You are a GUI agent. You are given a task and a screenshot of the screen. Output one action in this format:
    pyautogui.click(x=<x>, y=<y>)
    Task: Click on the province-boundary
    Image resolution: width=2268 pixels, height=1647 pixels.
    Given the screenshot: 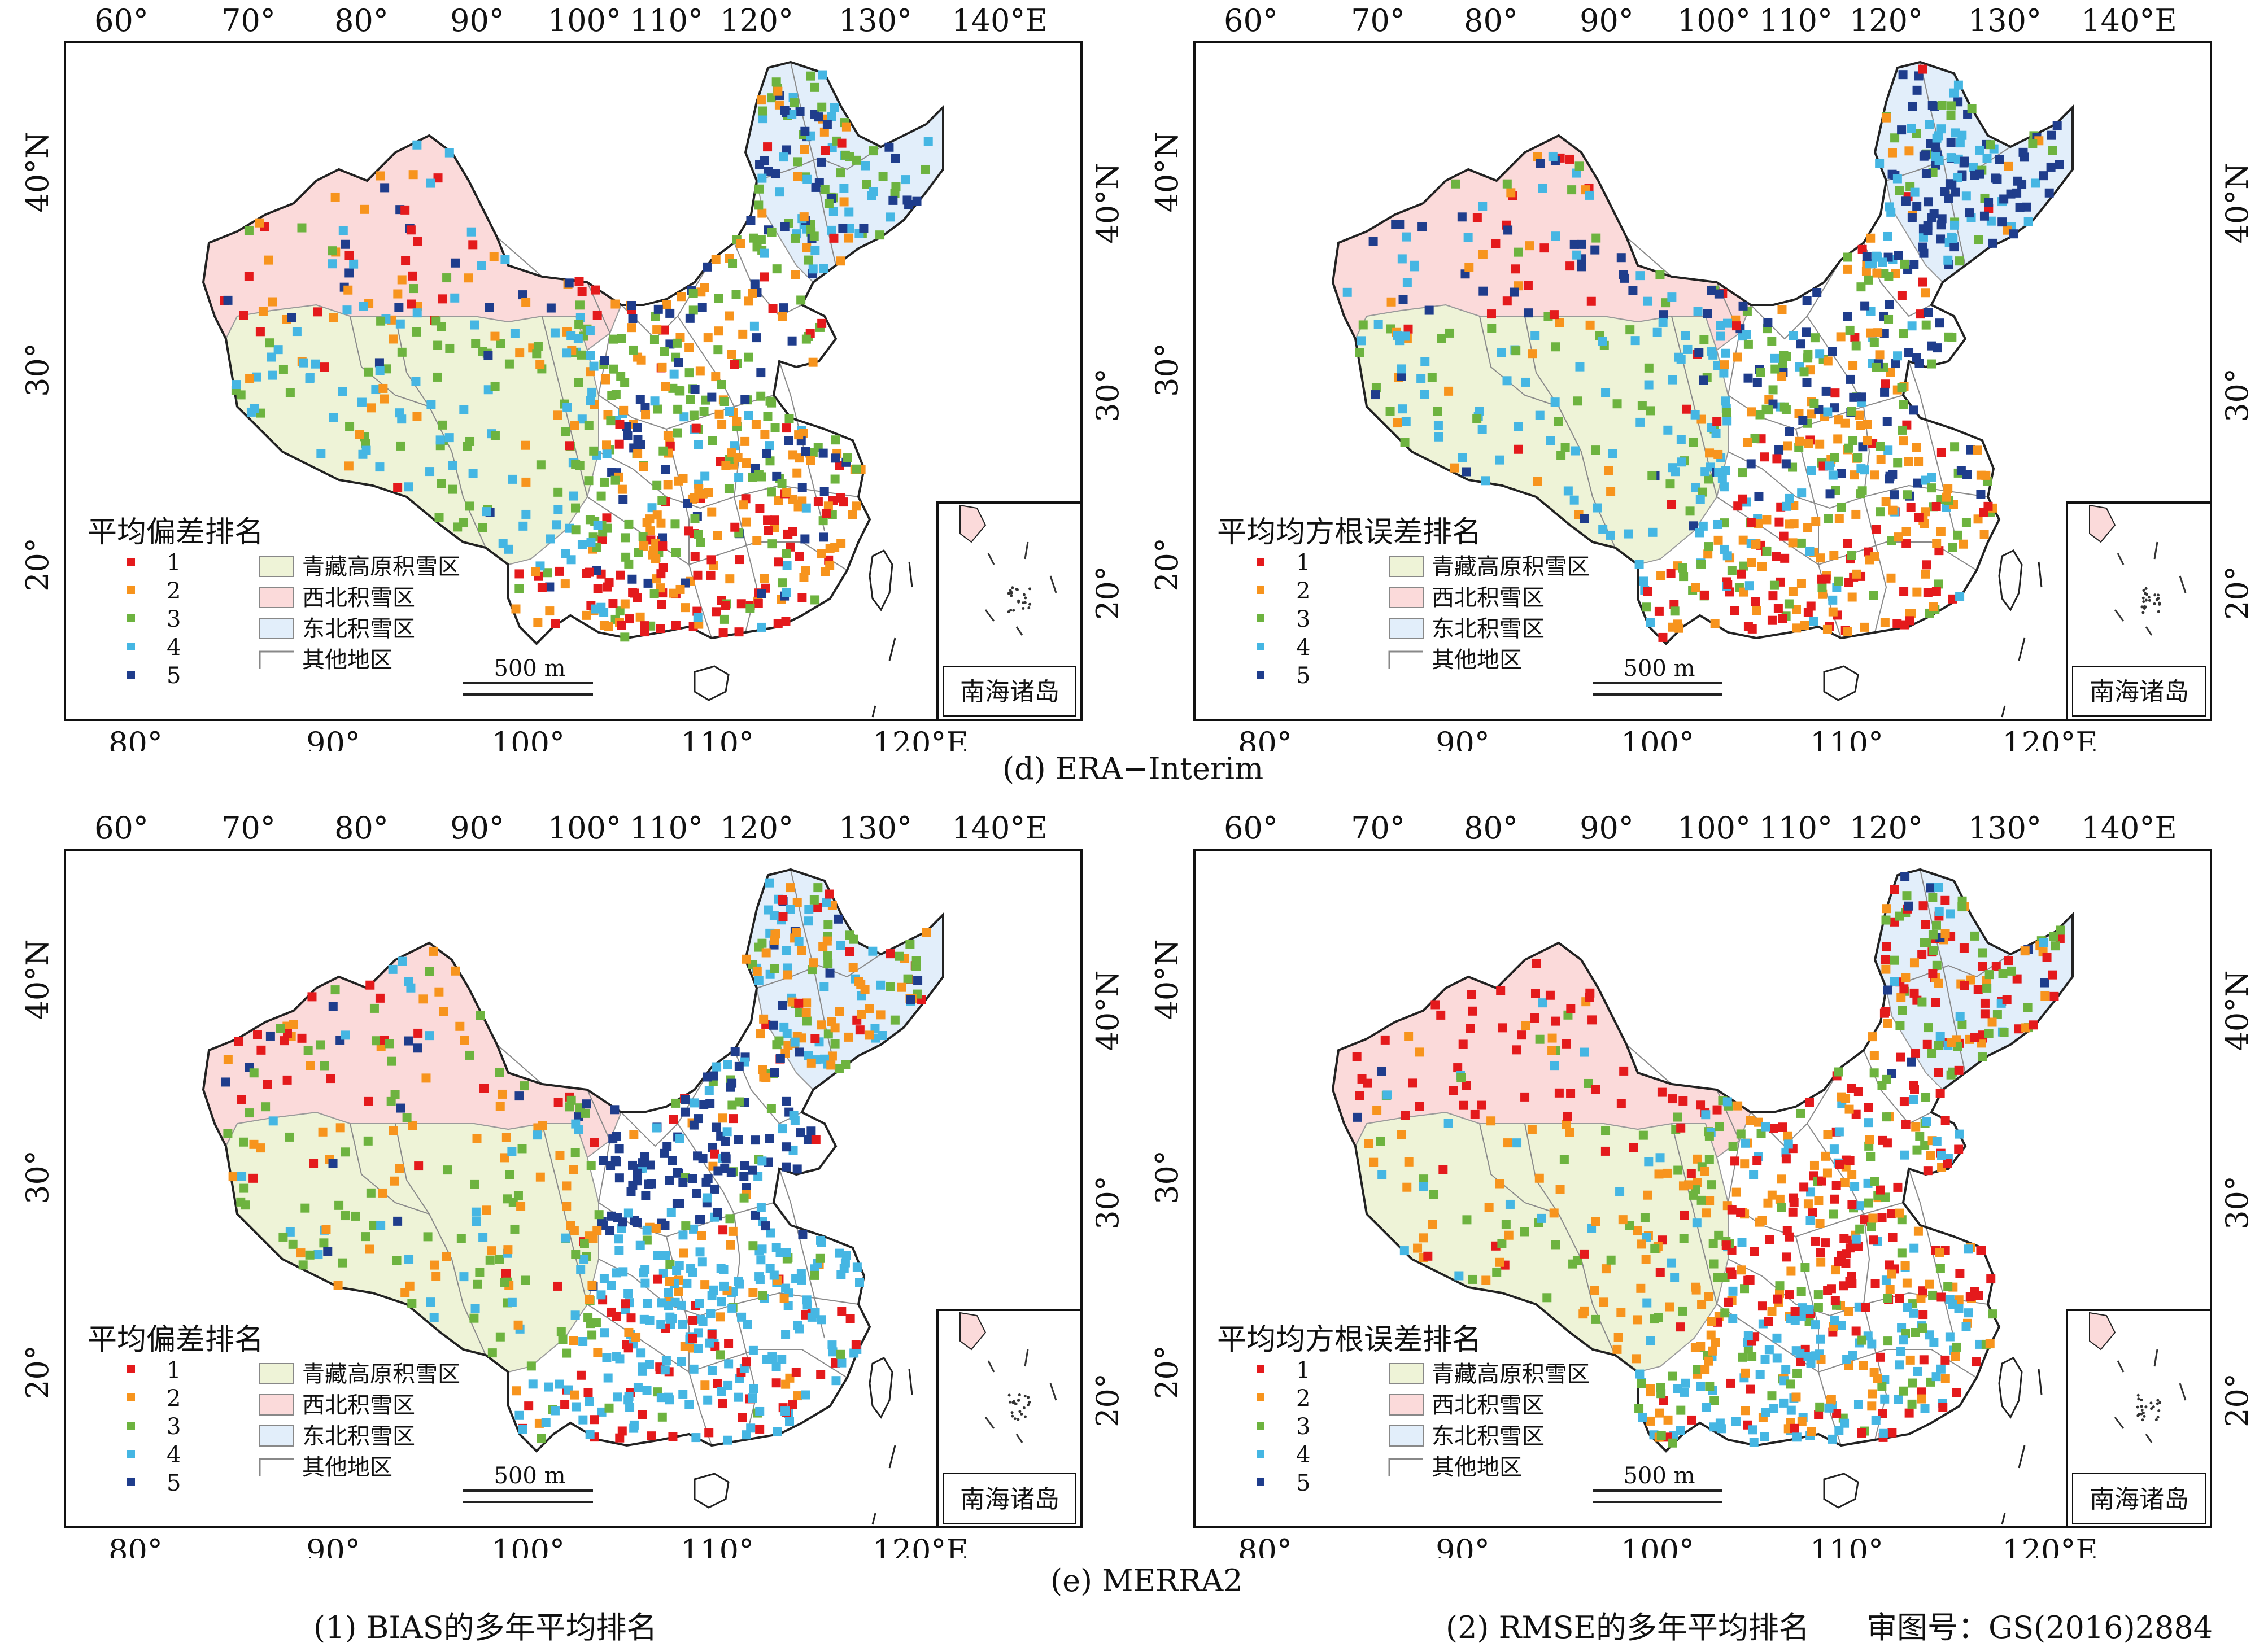 What is the action you would take?
    pyautogui.click(x=819, y=971)
    